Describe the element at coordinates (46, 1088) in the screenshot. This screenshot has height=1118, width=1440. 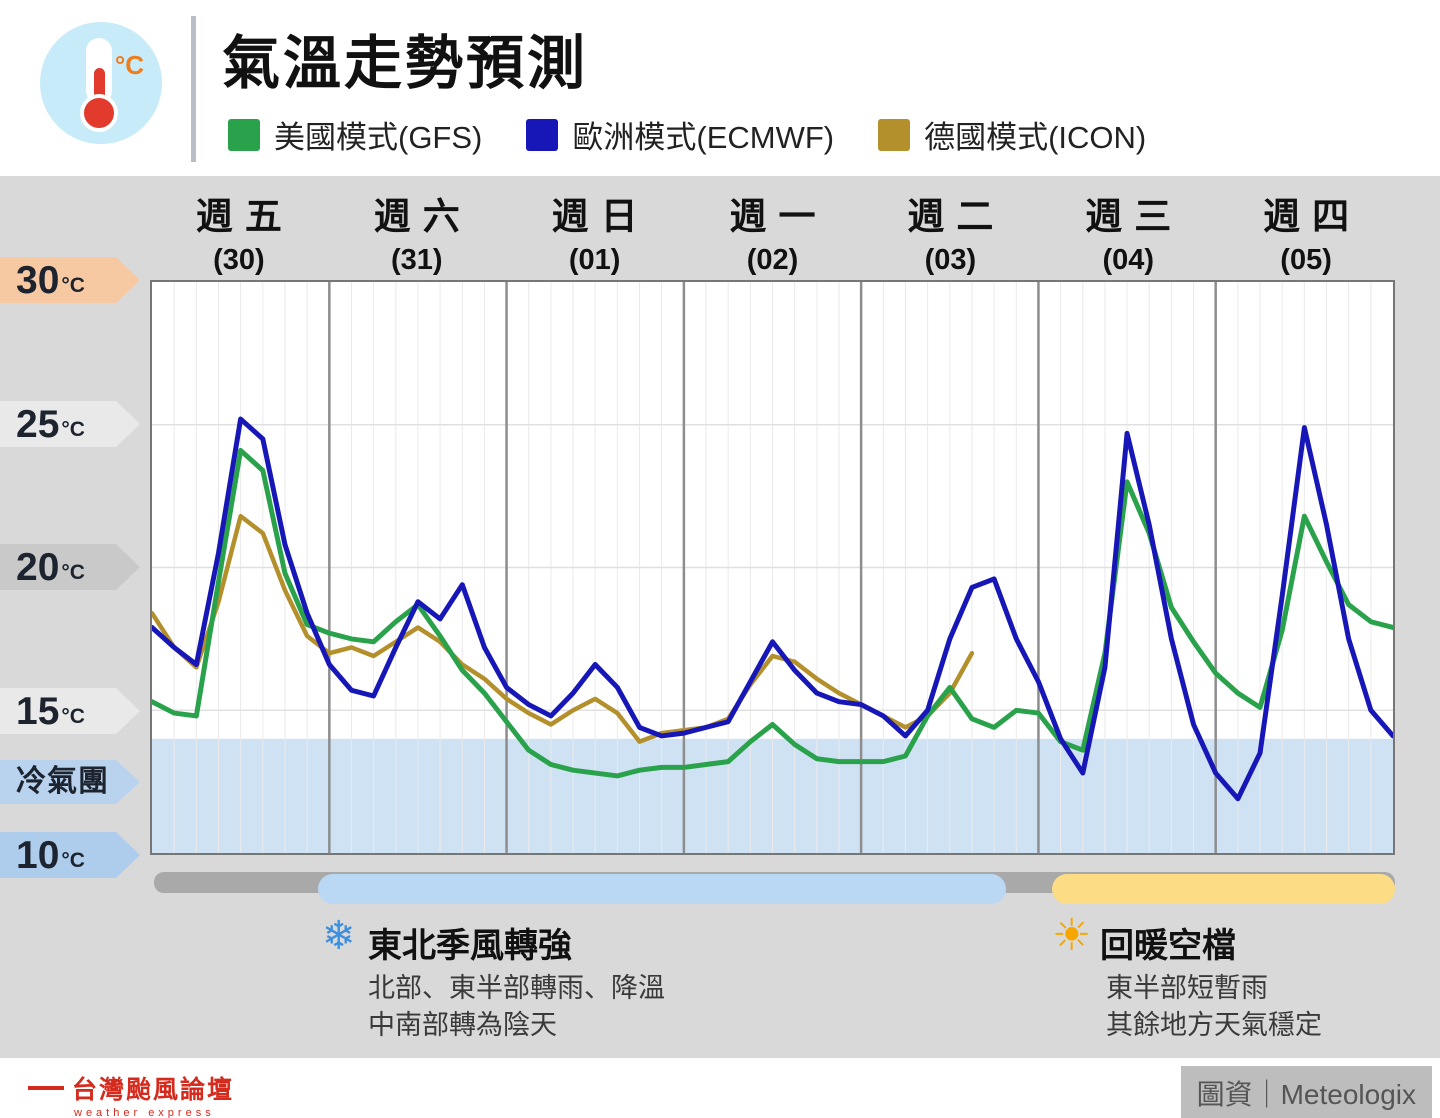
I see `logo-dash` at that location.